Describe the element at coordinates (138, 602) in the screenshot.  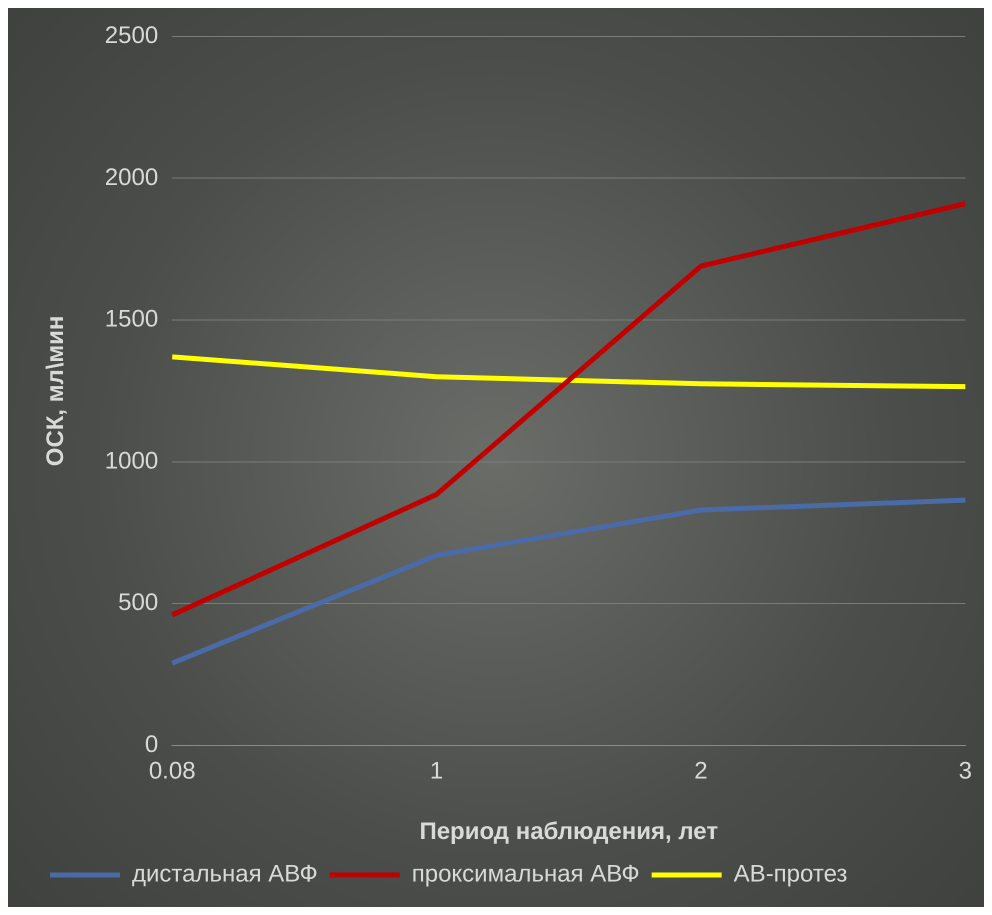
I see `y-tick-label: 500` at that location.